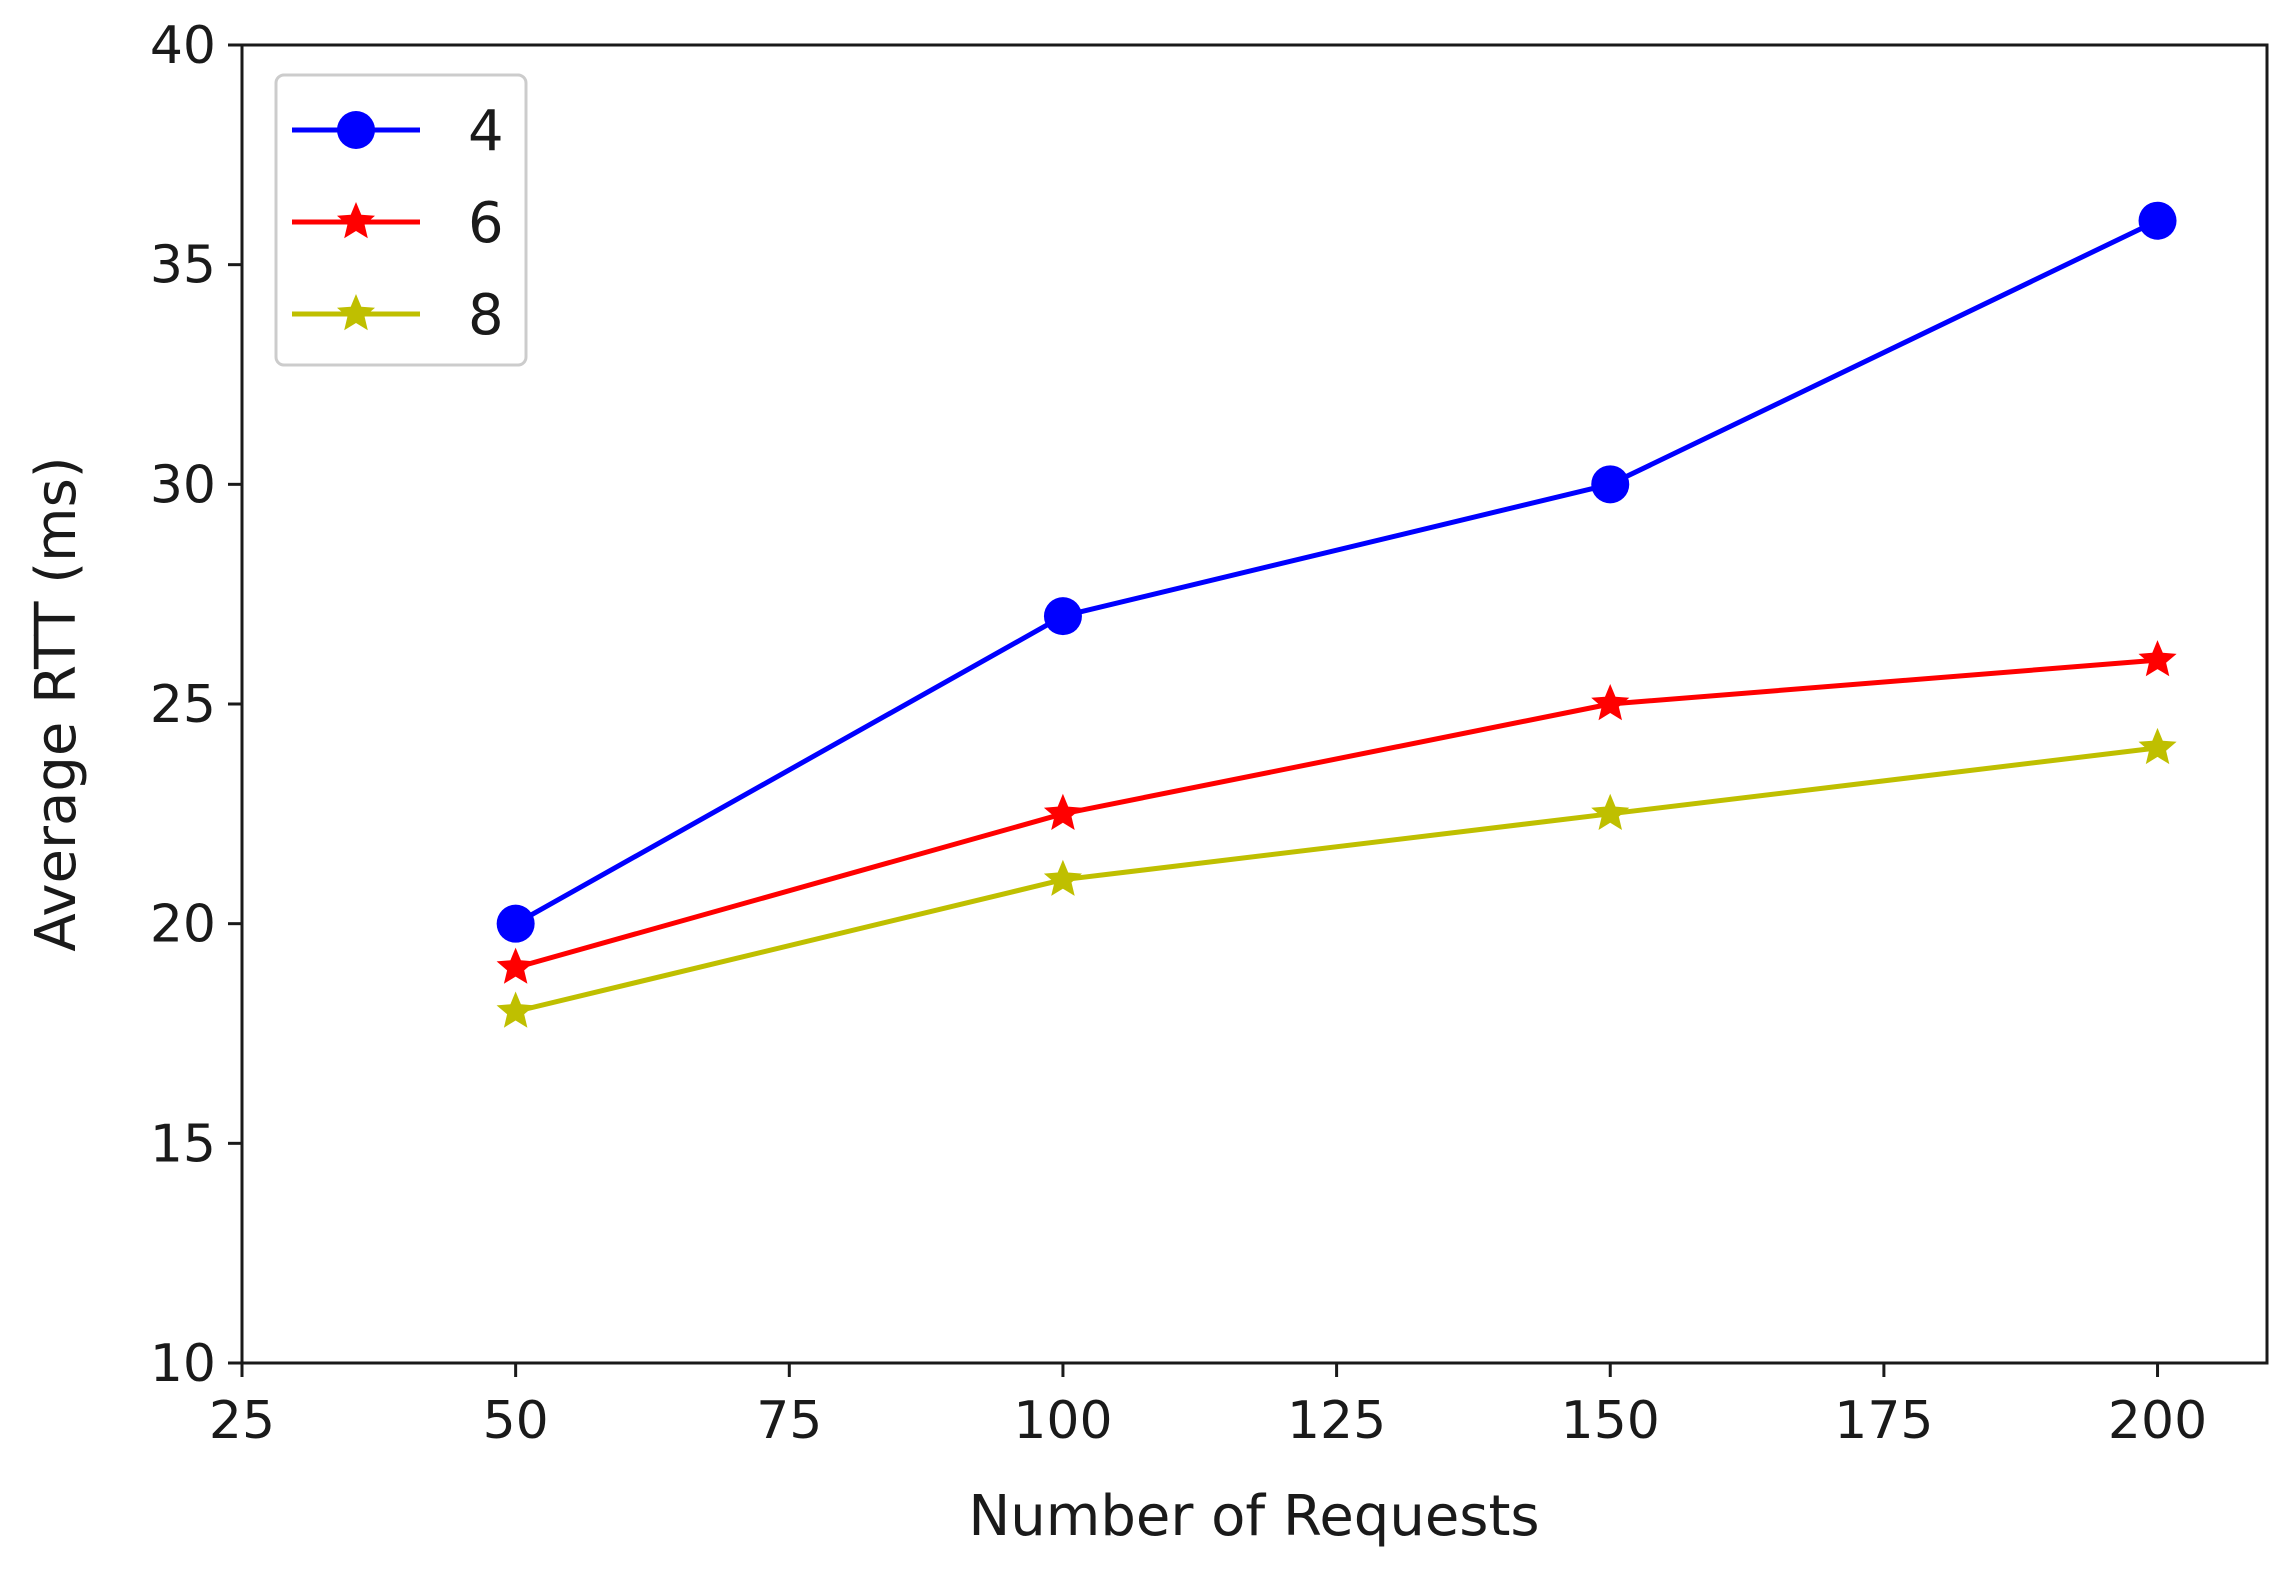 The width and height of the screenshot is (2291, 1571). I want to click on x-axis-label: Number of Requests, so click(1253, 1516).